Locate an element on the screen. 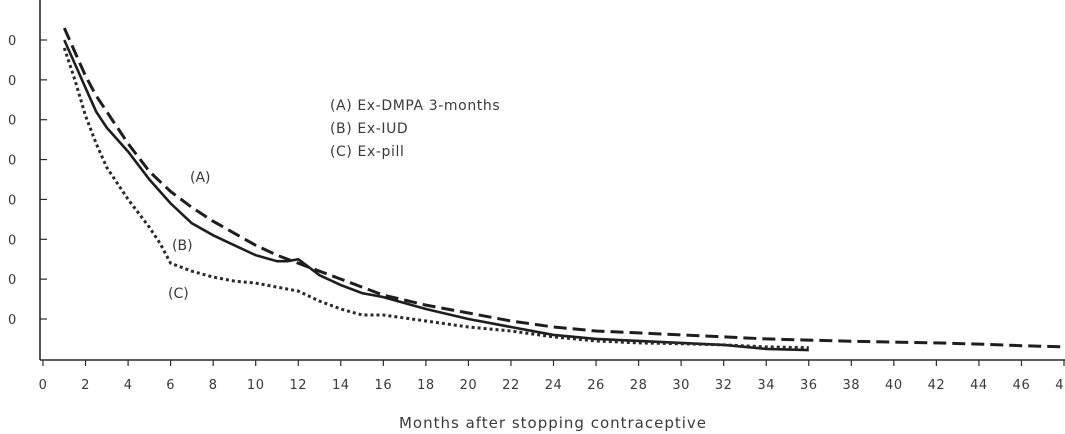  x-tick-label: 32 is located at coordinates (724, 385).